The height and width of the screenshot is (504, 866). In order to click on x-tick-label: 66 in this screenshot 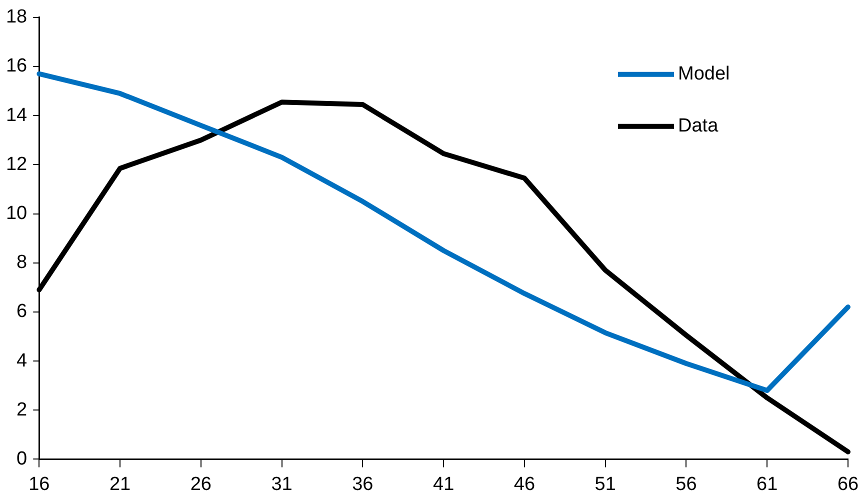, I will do `click(848, 484)`.